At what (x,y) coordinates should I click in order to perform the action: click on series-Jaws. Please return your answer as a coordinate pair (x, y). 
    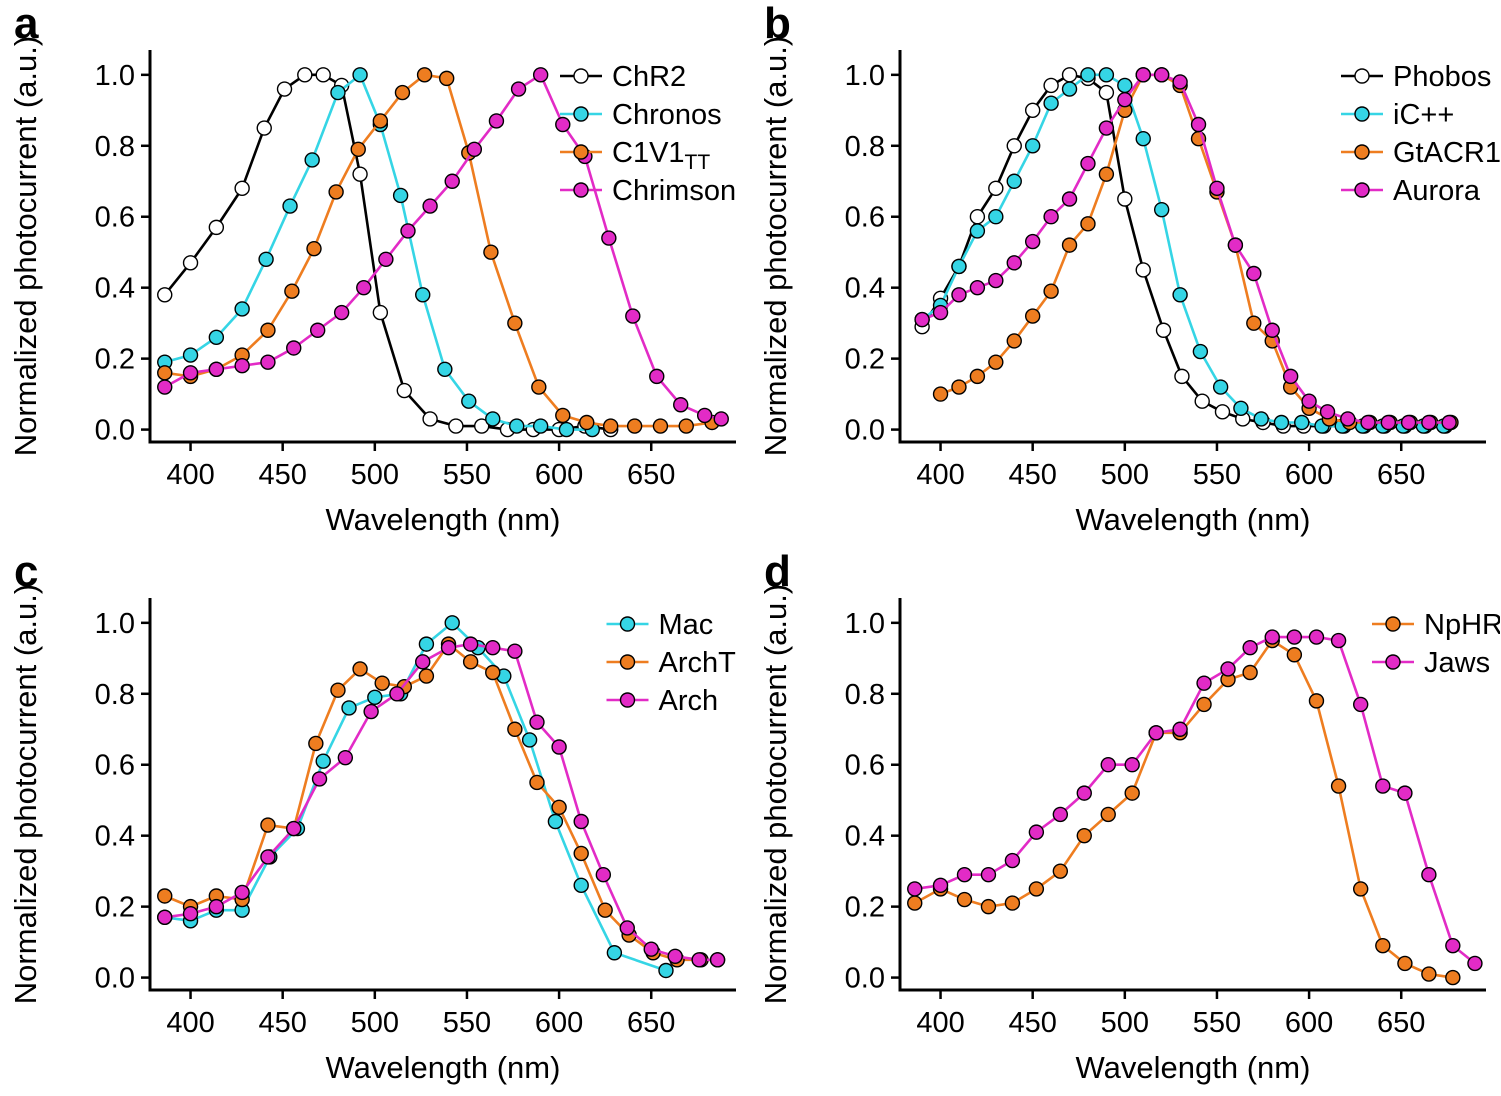
    Looking at the image, I should click on (1195, 800).